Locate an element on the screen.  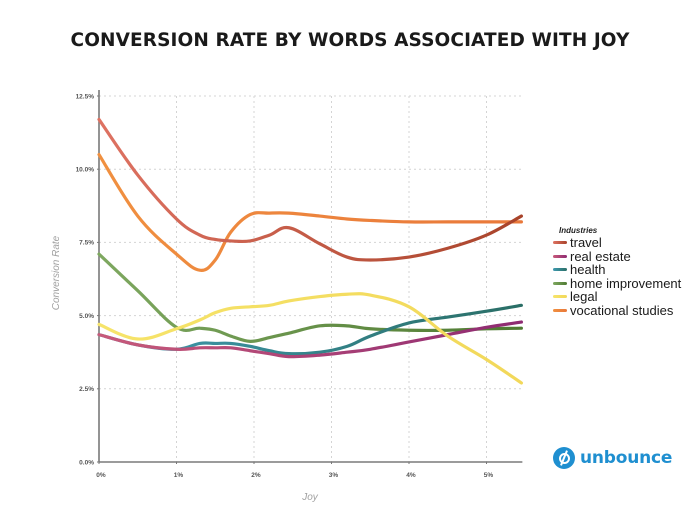
unbounce-logo-icon is located at coordinates (564, 458).